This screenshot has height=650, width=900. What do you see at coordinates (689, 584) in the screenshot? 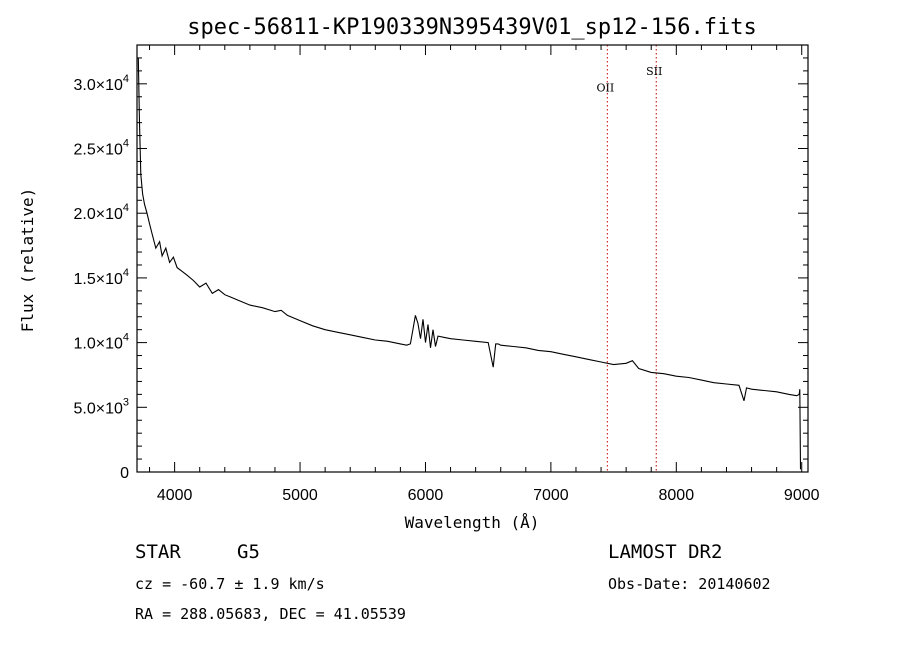
I see `obs-date-text: Obs-Date: 20140602` at bounding box center [689, 584].